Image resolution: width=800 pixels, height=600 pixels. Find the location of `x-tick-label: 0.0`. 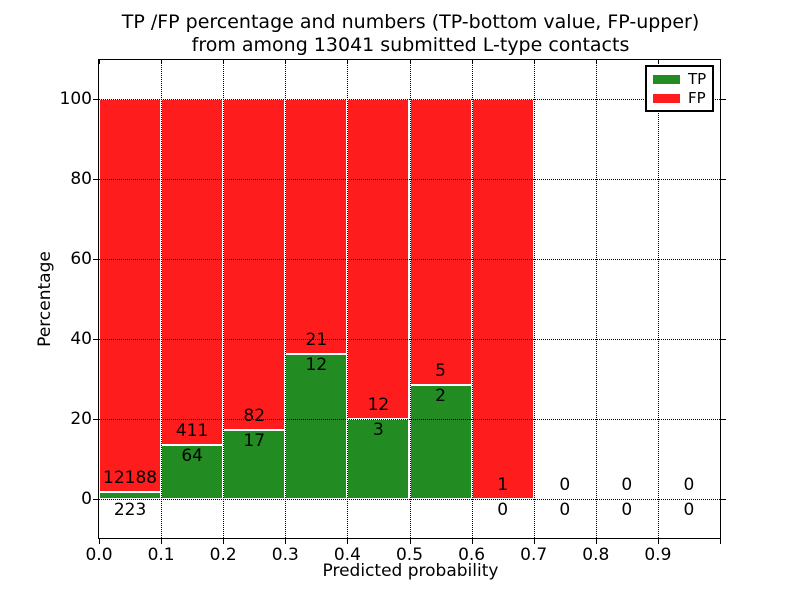

x-tick-label: 0.0 is located at coordinates (99, 555).